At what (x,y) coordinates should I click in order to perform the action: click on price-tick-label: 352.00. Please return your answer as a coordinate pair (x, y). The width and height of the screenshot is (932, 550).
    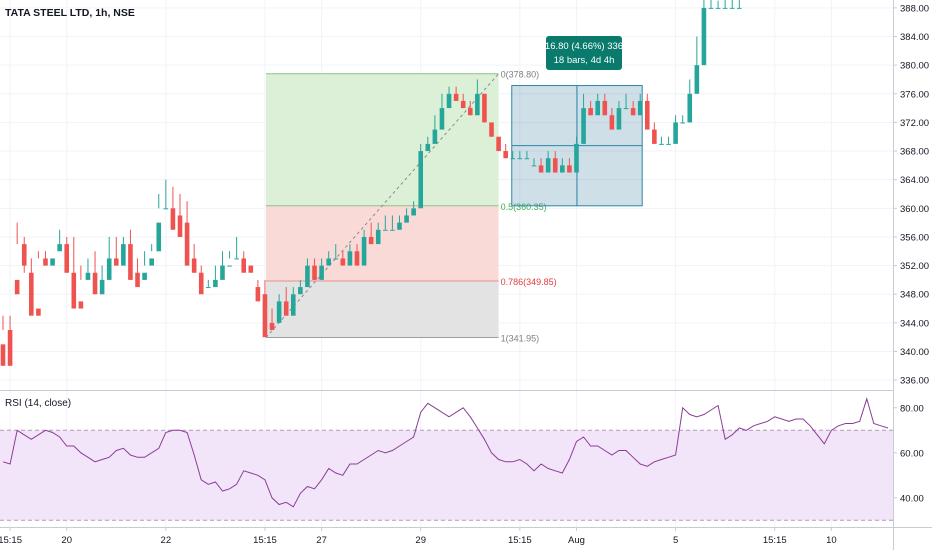
    Looking at the image, I should click on (914, 266).